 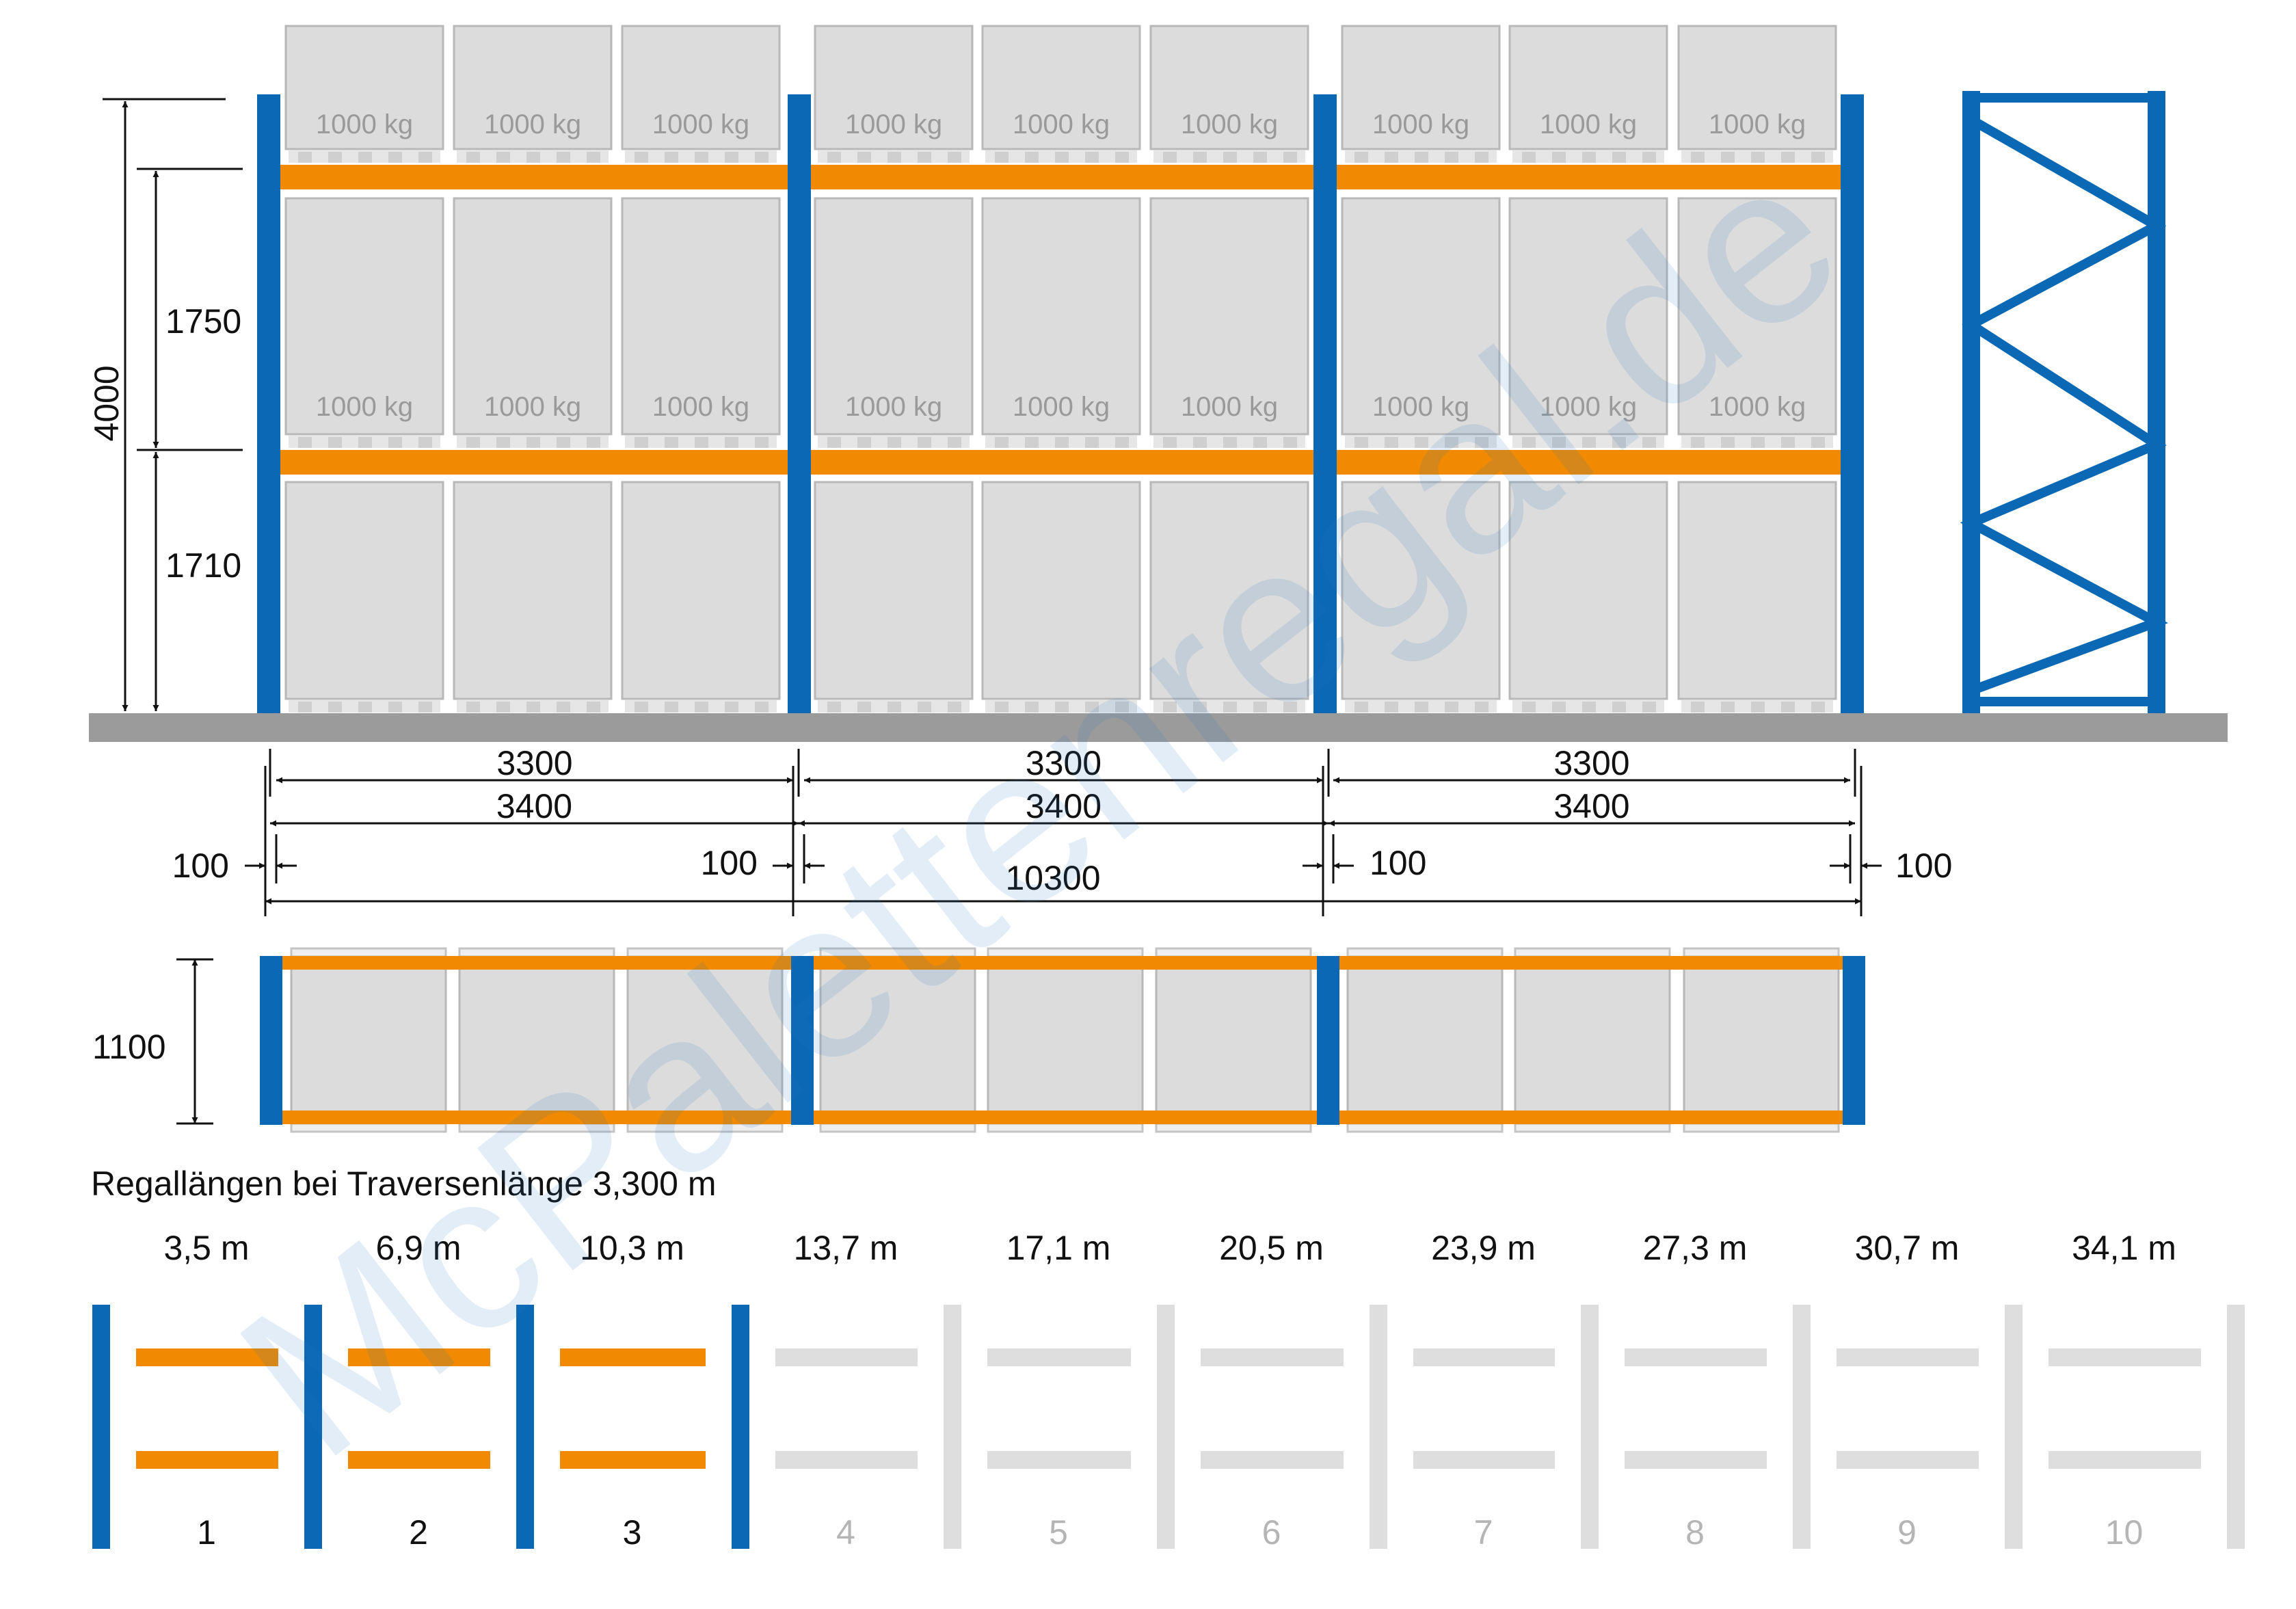 What do you see at coordinates (2064, 402) in the screenshot?
I see `side-frame` at bounding box center [2064, 402].